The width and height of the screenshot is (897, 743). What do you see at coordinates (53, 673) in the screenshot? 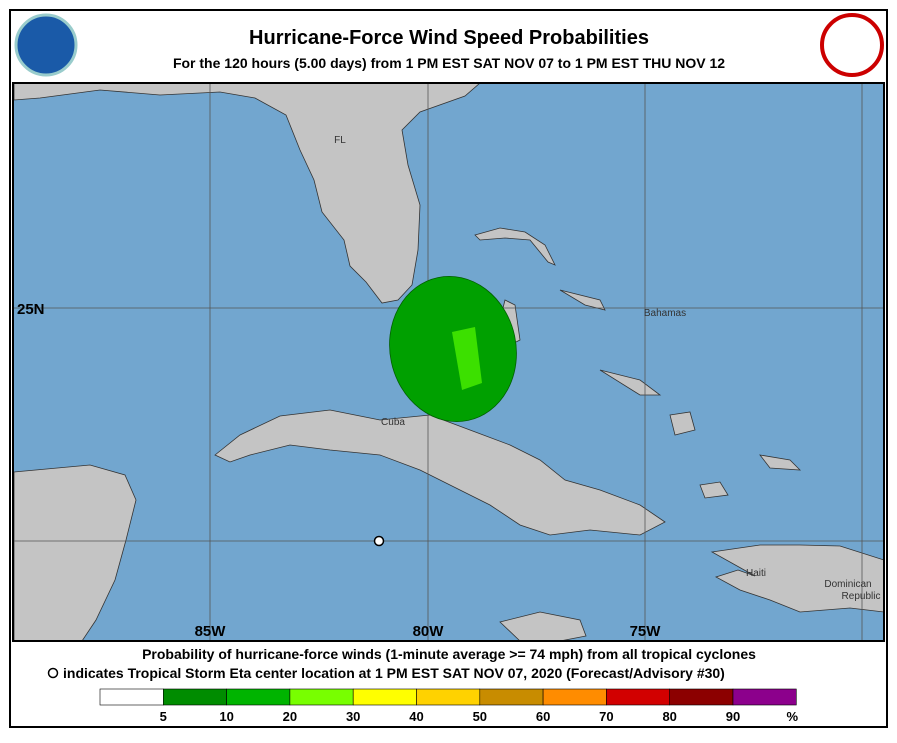
I see `storm-center-icon` at bounding box center [53, 673].